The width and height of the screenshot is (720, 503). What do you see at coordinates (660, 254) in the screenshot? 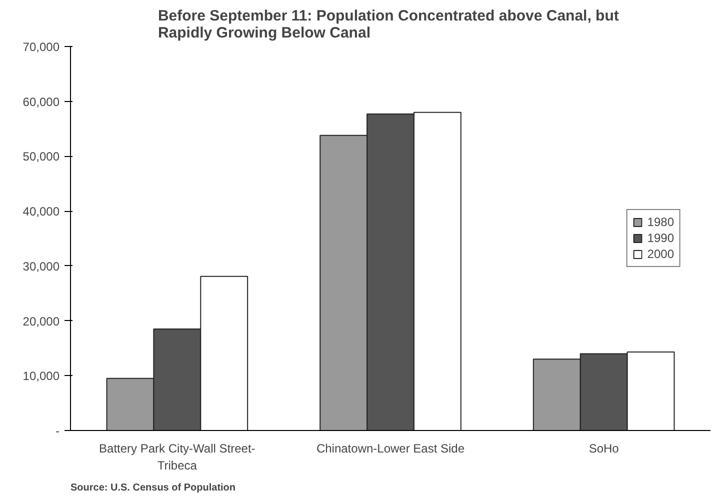
I see `legend-label: 2000` at bounding box center [660, 254].